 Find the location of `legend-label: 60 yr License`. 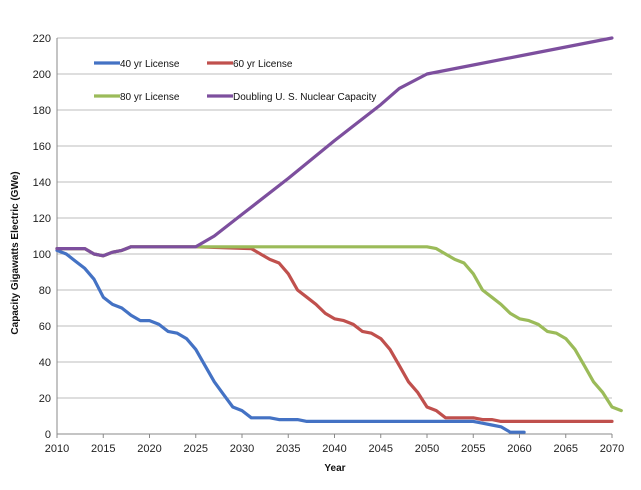

legend-label: 60 yr License is located at coordinates (263, 64).